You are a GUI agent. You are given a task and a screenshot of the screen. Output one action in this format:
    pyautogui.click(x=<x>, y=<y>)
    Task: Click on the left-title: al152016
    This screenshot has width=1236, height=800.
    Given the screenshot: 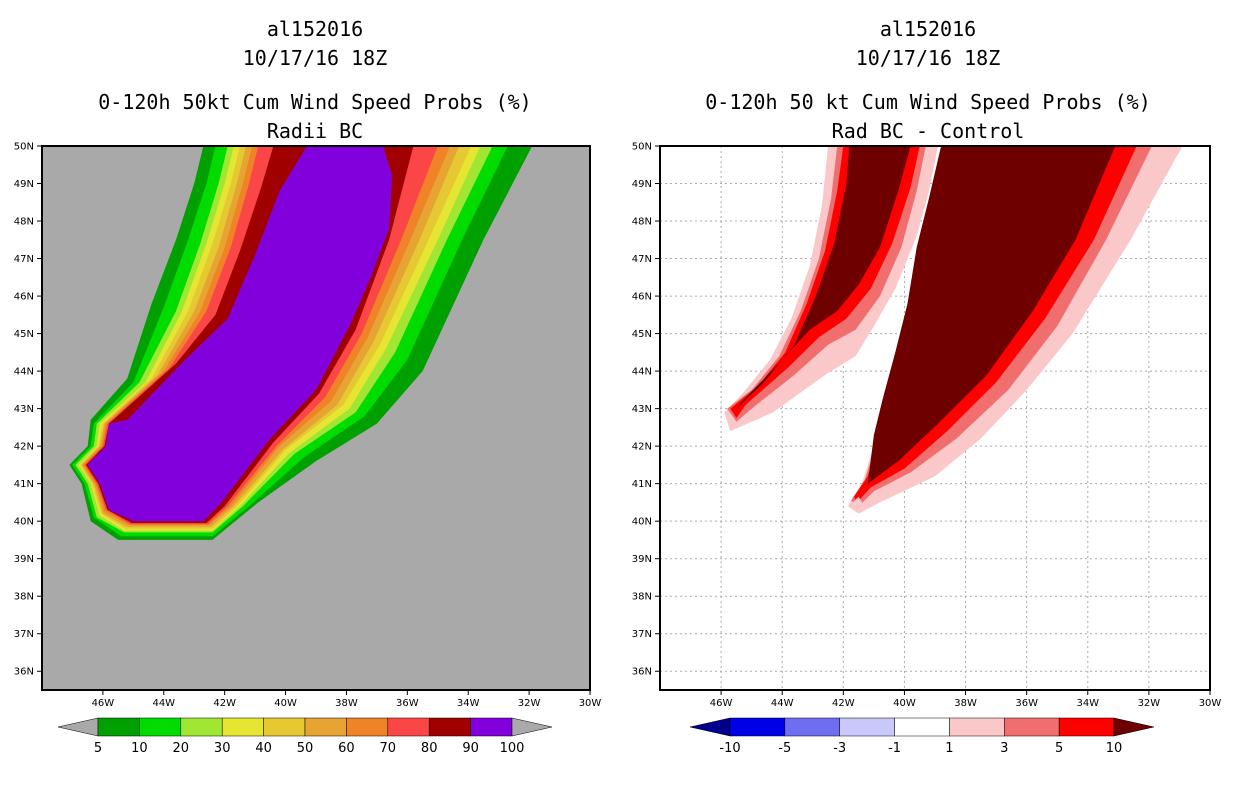 What is the action you would take?
    pyautogui.click(x=315, y=29)
    